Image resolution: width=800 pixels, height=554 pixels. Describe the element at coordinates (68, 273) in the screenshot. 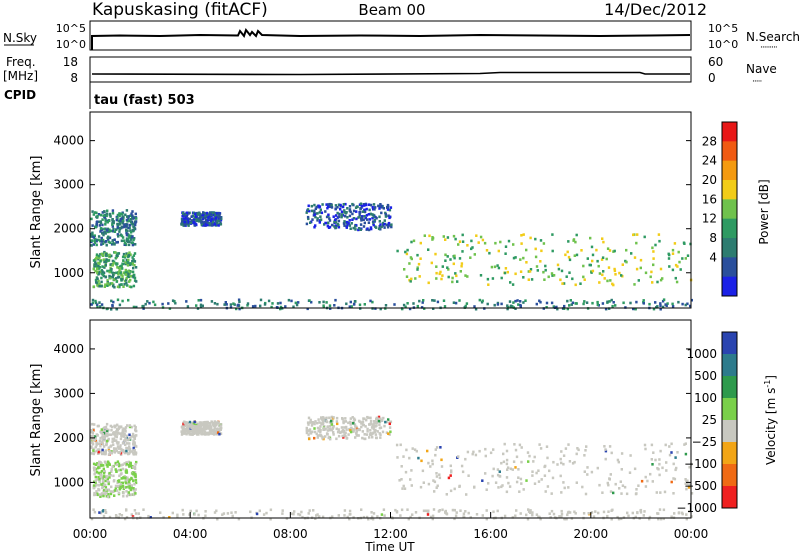

I see `y-tick-label: 1000` at that location.